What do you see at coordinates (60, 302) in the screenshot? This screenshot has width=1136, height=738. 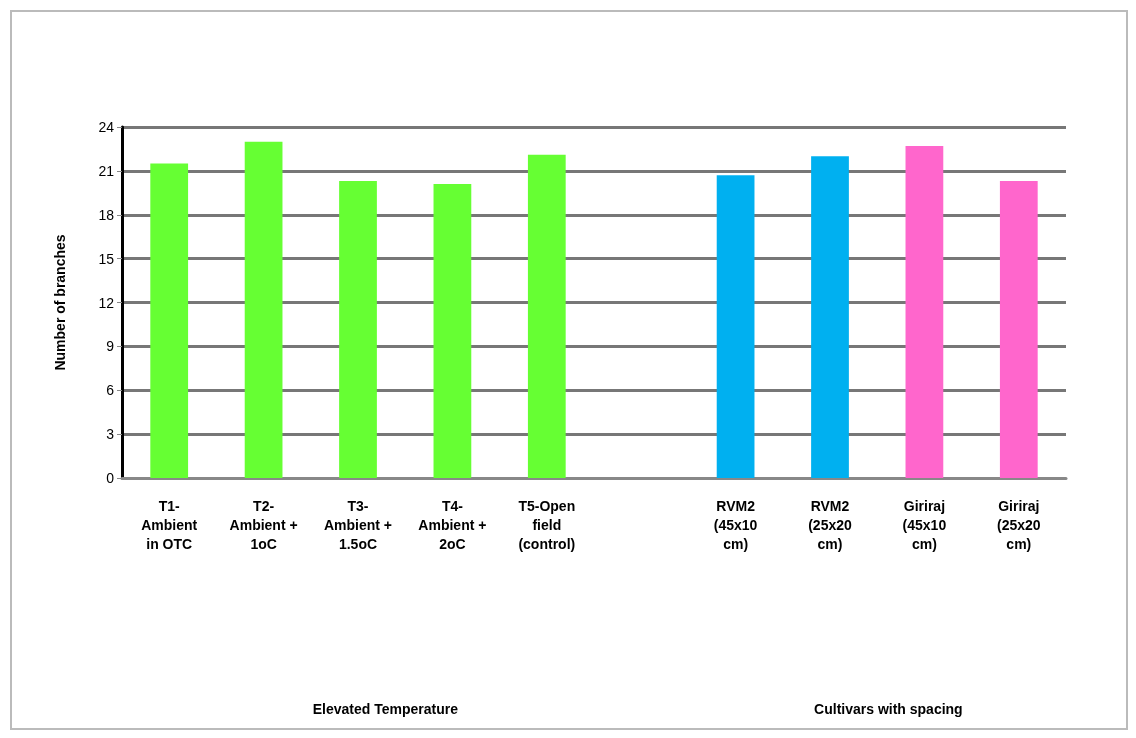 I see `y-axis-title: Number of branches` at bounding box center [60, 302].